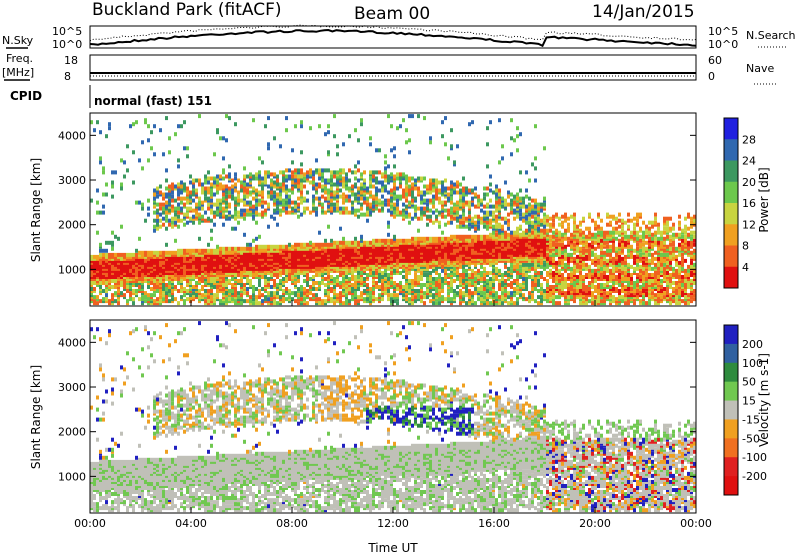 The height and width of the screenshot is (554, 800). What do you see at coordinates (393, 67) in the screenshot?
I see `freq-panel-frame` at bounding box center [393, 67].